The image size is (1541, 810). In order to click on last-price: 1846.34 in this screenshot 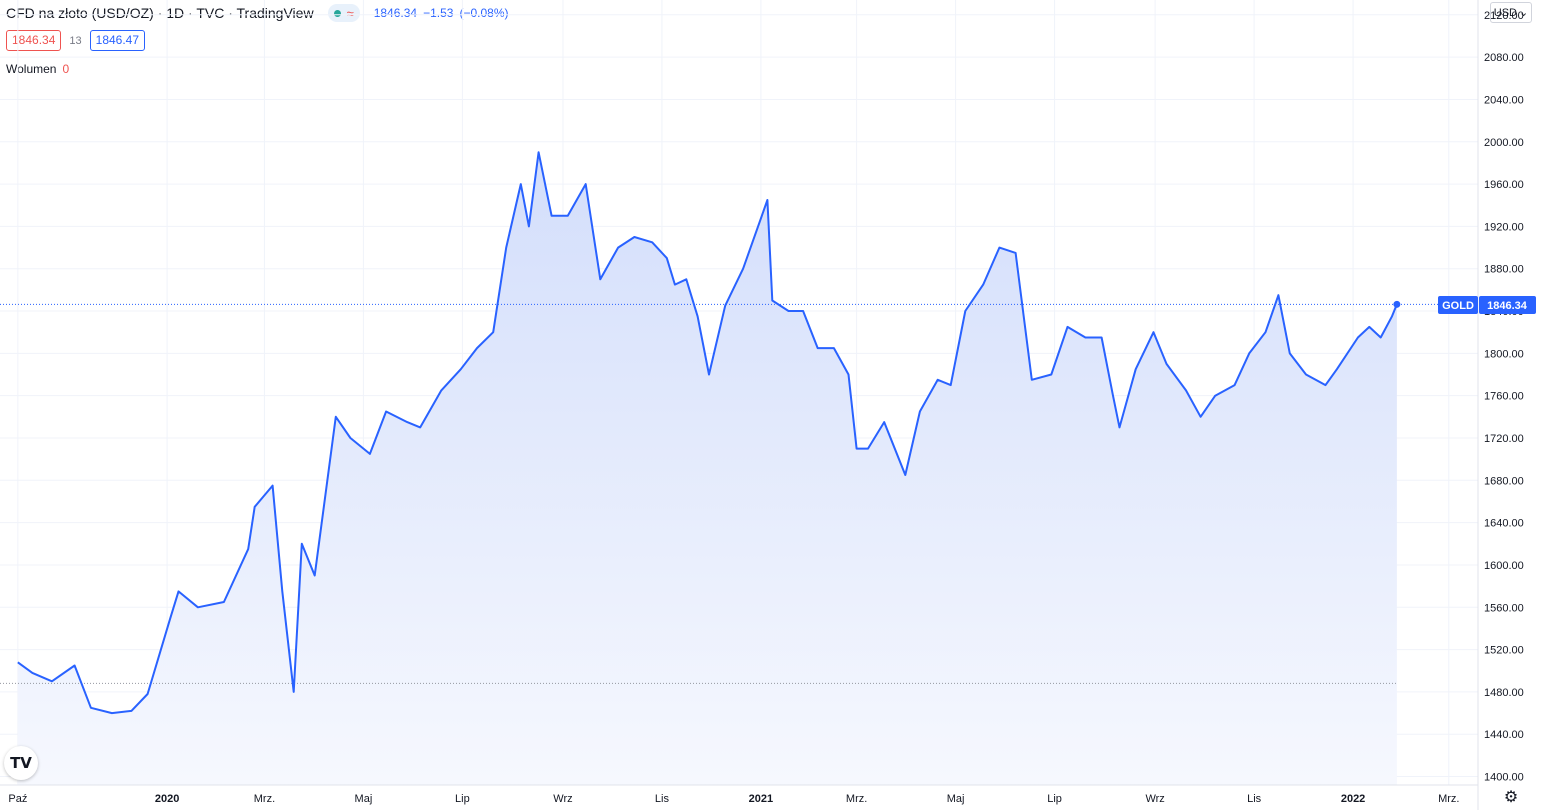, I will do `click(395, 13)`.